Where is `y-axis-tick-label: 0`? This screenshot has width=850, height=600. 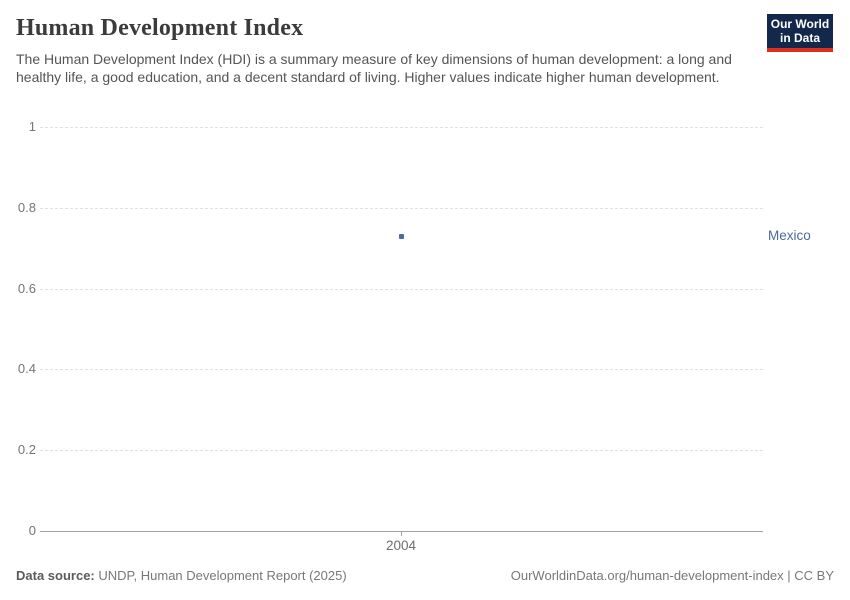
y-axis-tick-label: 0 is located at coordinates (32, 530).